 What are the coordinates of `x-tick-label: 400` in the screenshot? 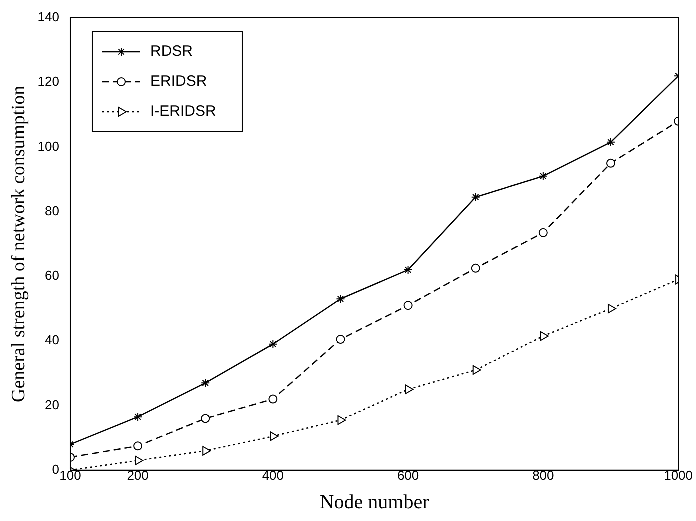 It's located at (273, 475).